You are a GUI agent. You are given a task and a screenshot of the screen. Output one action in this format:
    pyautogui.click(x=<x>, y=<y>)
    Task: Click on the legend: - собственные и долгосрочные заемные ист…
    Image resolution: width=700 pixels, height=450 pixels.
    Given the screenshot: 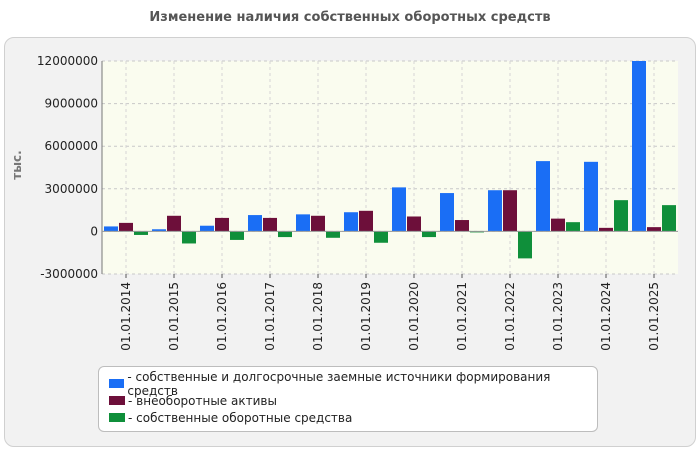 What is the action you would take?
    pyautogui.click(x=348, y=399)
    